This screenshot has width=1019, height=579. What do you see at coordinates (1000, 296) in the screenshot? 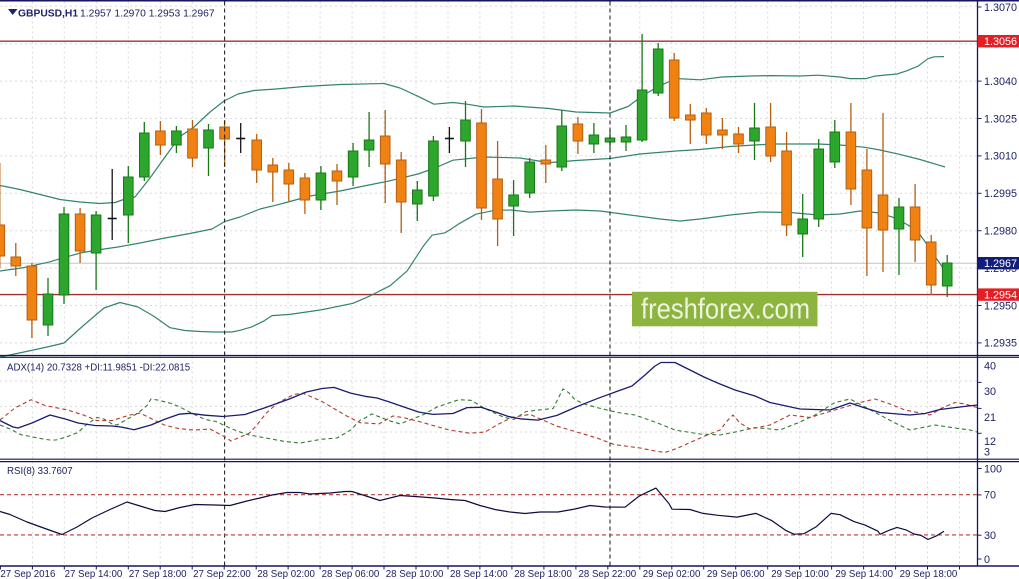
I see `svg-text: 1.2954` at bounding box center [1000, 296].